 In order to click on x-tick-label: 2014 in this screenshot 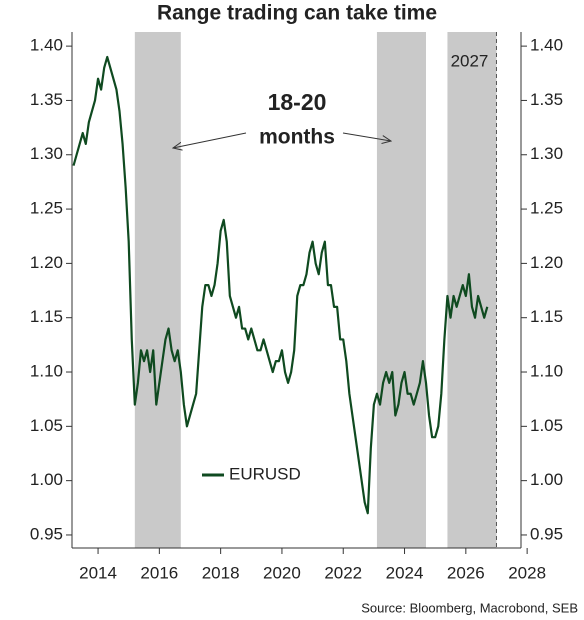, I will do `click(98, 572)`.